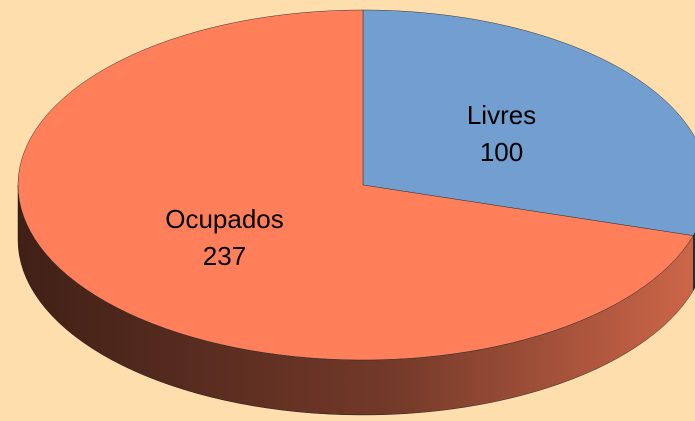 The height and width of the screenshot is (421, 695). What do you see at coordinates (224, 219) in the screenshot?
I see `slice-label: Ocupados` at bounding box center [224, 219].